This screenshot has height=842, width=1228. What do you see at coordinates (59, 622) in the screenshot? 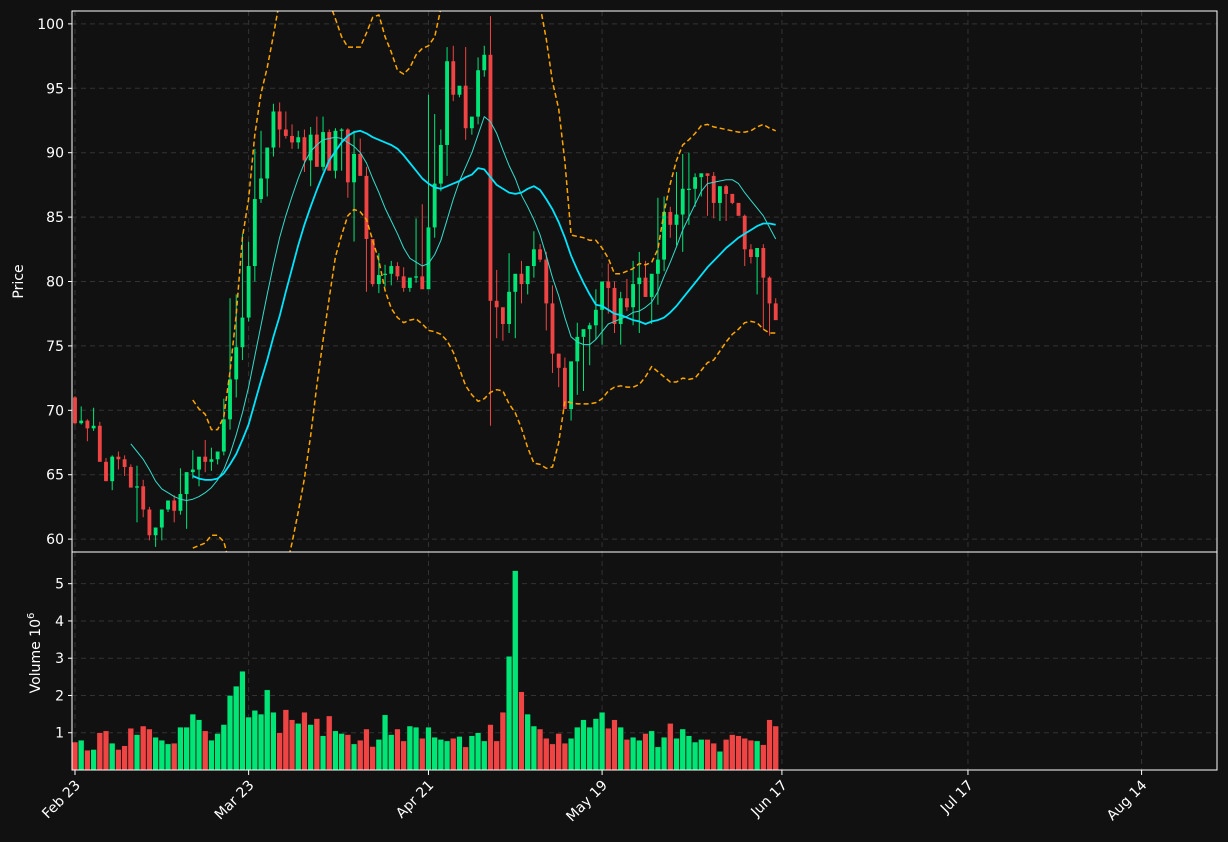
I see `volume-y-tick-label: 4` at bounding box center [59, 622].